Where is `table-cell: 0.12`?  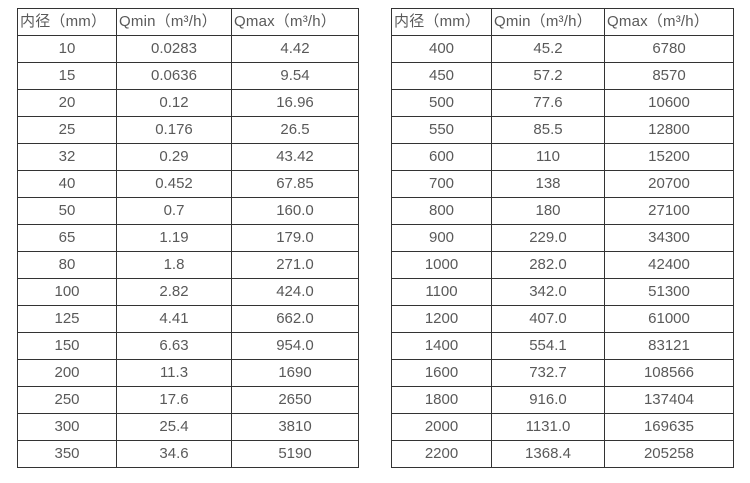 table-cell: 0.12 is located at coordinates (174, 103).